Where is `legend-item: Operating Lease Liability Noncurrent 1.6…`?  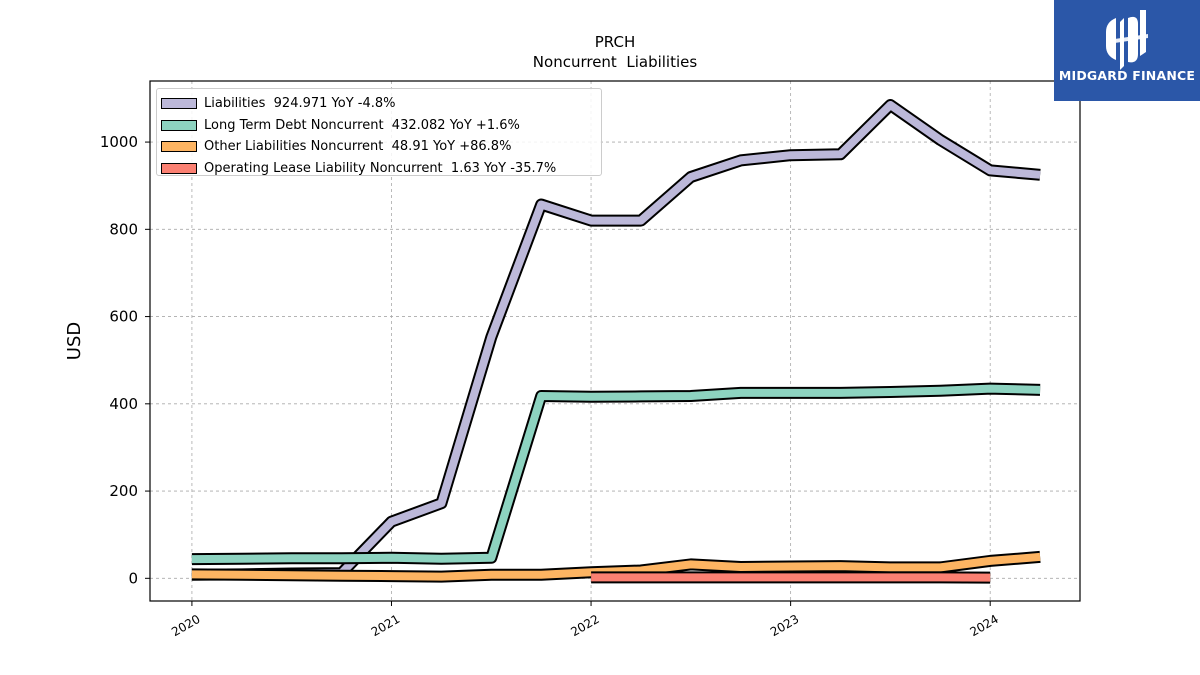 legend-item: Operating Lease Liability Noncurrent 1.6… is located at coordinates (381, 169).